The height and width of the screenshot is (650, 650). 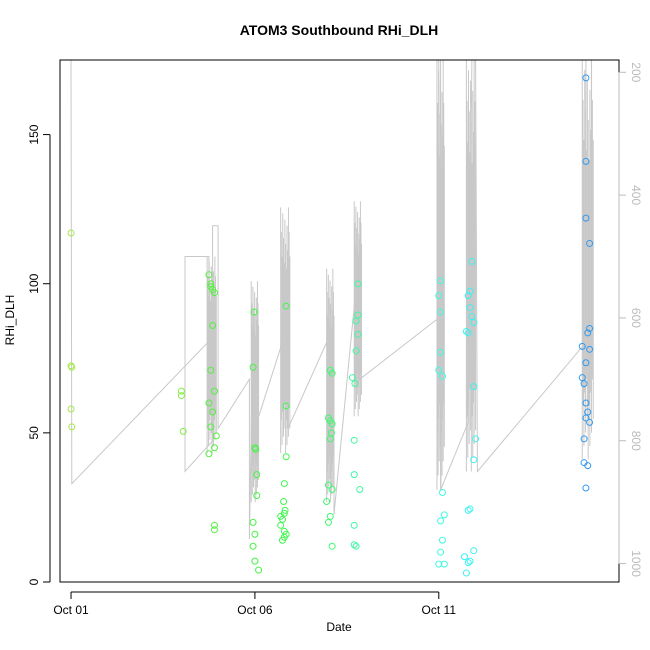 I want to click on x-tick-label: Oct 06, so click(x=255, y=610).